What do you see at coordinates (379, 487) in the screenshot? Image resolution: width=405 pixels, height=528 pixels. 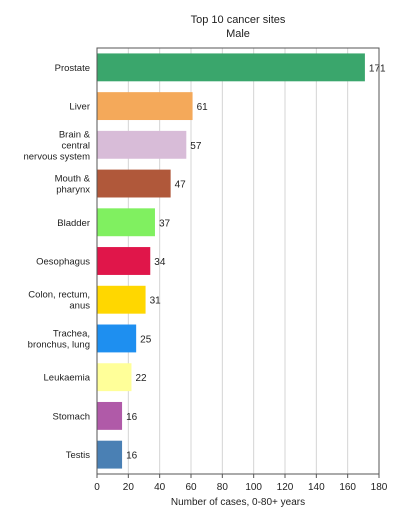 I see `x-tick-label: 180` at bounding box center [379, 487].